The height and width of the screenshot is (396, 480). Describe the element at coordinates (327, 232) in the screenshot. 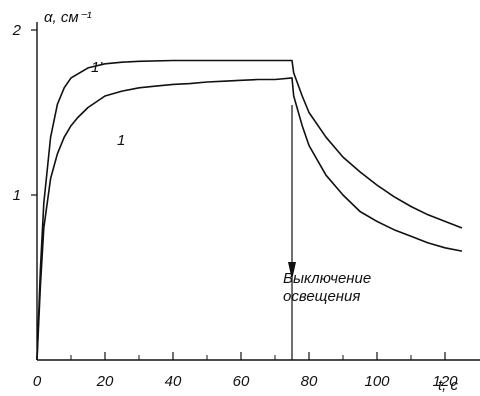

I see `switch-off-marker: Выключение освещения` at that location.